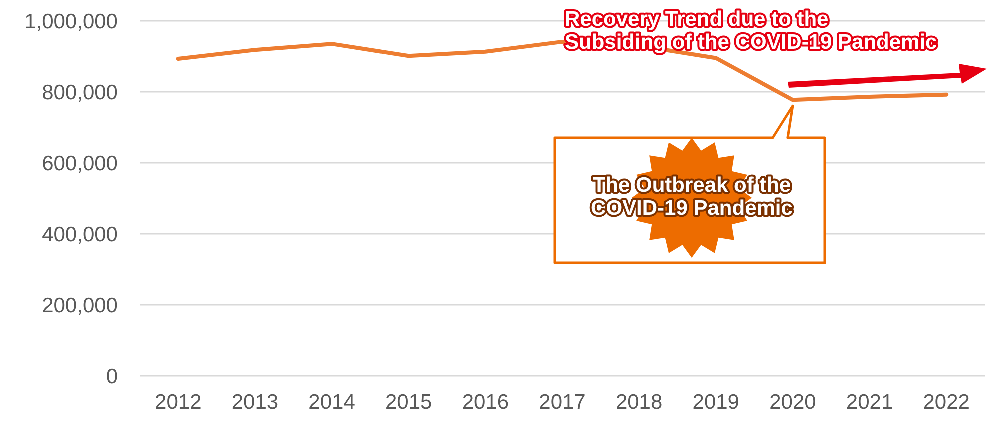 The height and width of the screenshot is (433, 999). Describe the element at coordinates (71, 22) in the screenshot. I see `y-tick-label: 1,000,000` at that location.